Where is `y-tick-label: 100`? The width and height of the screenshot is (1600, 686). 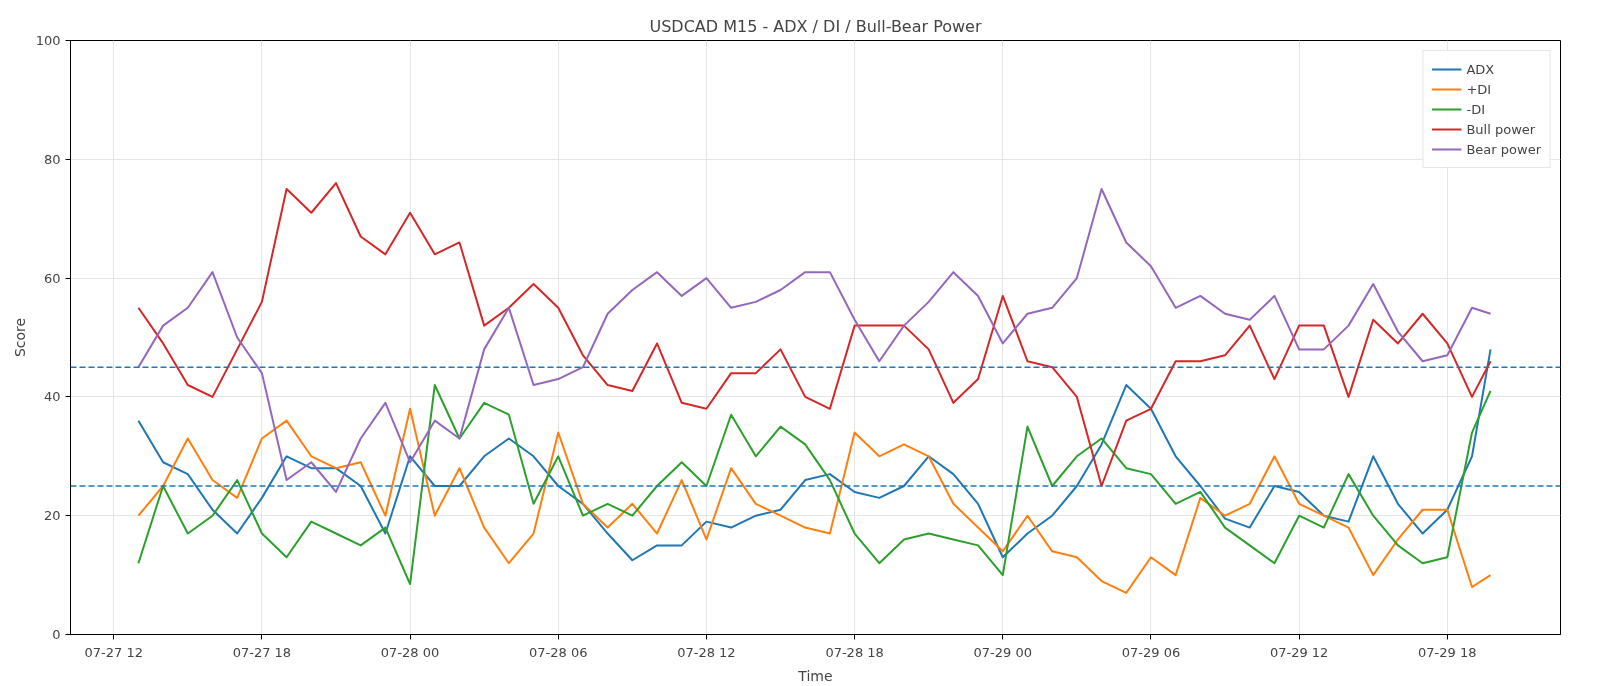
y-tick-label: 100 is located at coordinates (48, 40).